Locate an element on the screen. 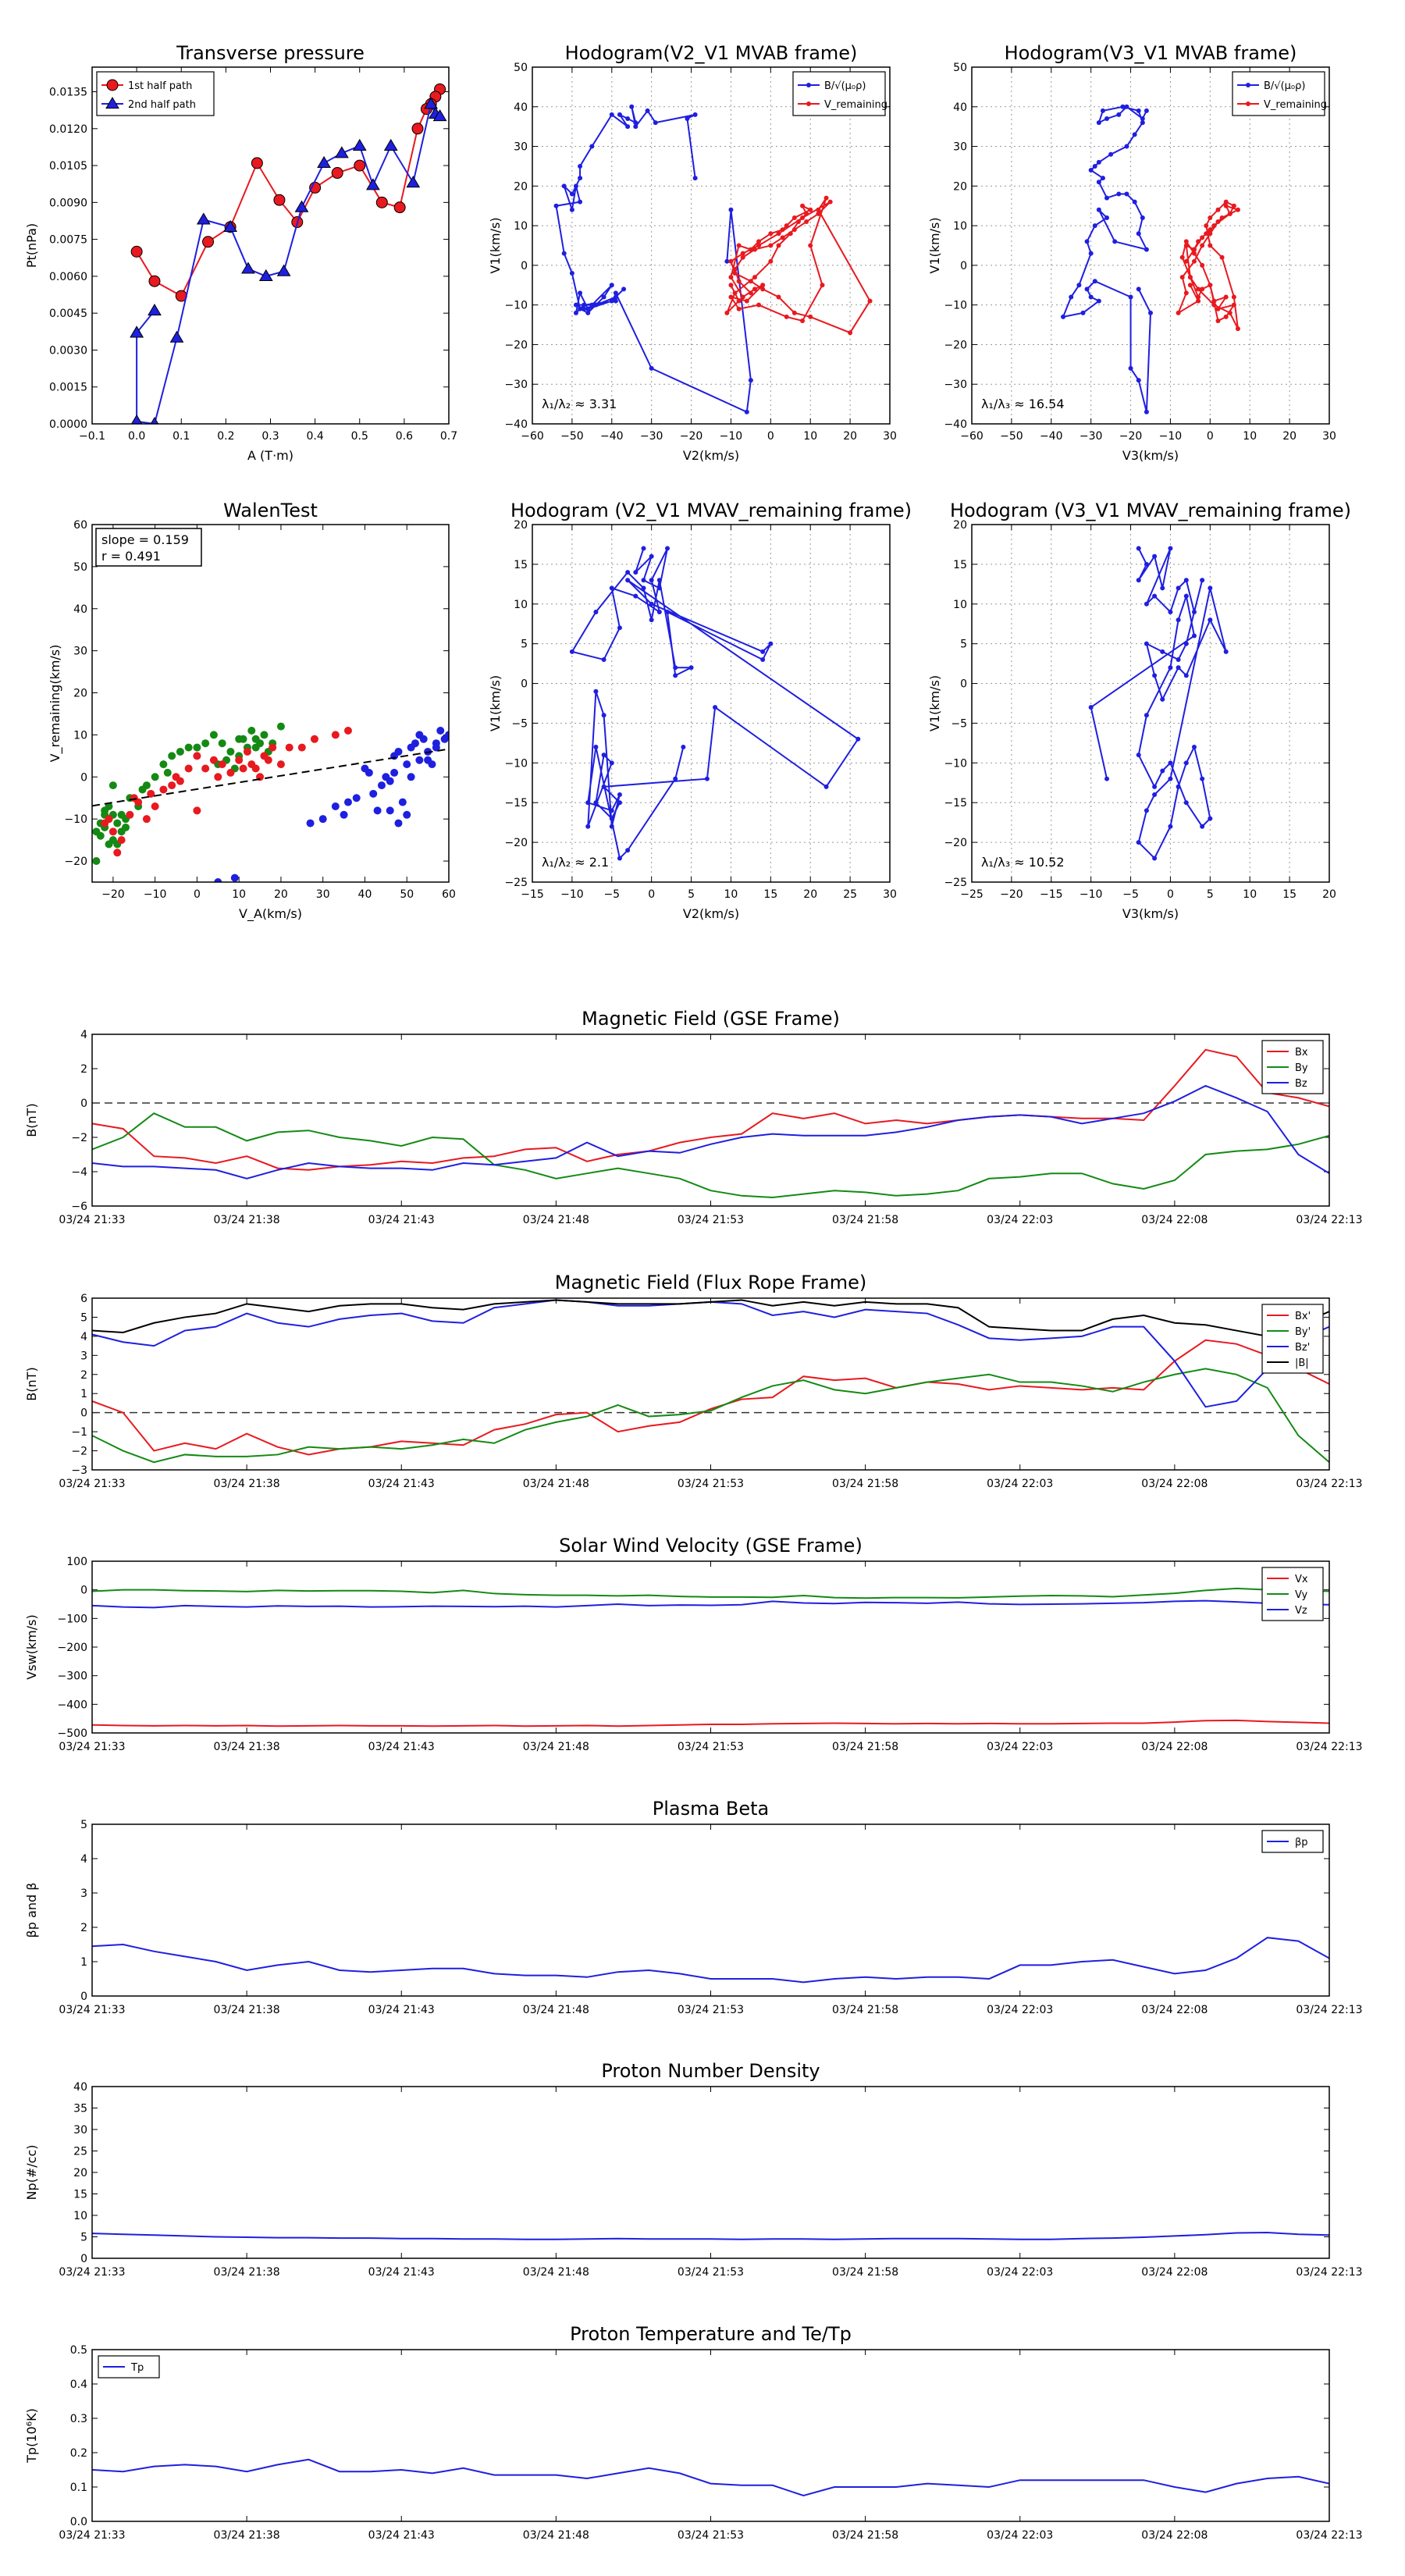 Image resolution: width=1405 pixels, height=2576 pixels. x-tick-label: −40 is located at coordinates (612, 436).